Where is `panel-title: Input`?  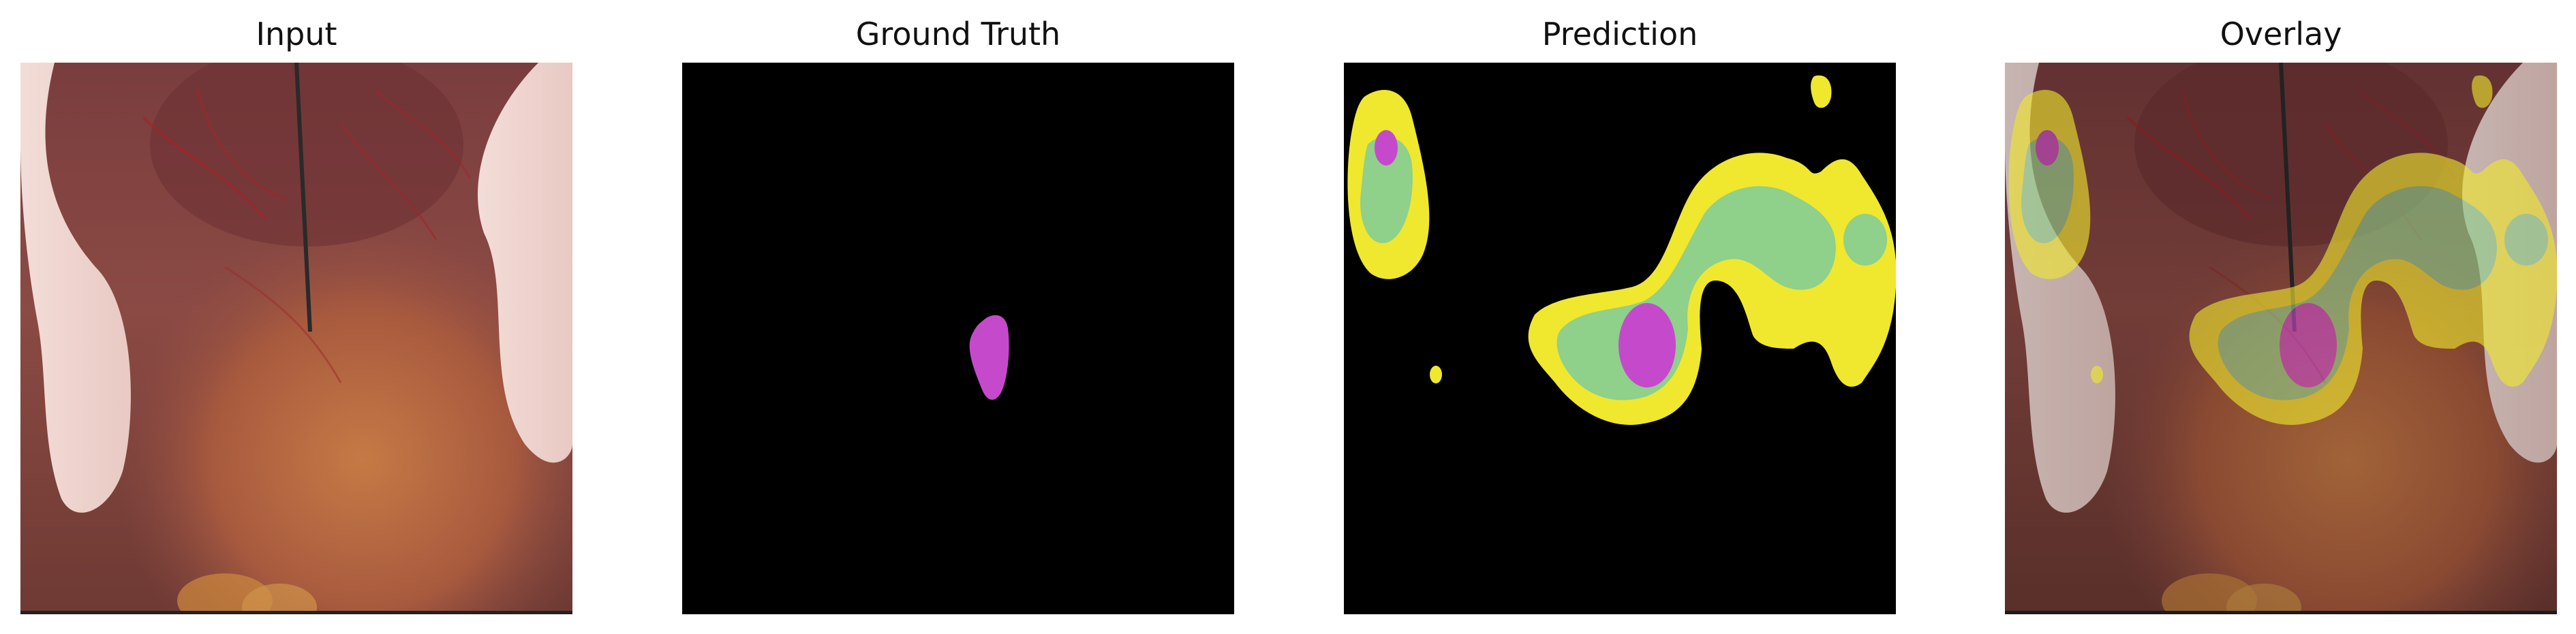 panel-title: Input is located at coordinates (296, 34).